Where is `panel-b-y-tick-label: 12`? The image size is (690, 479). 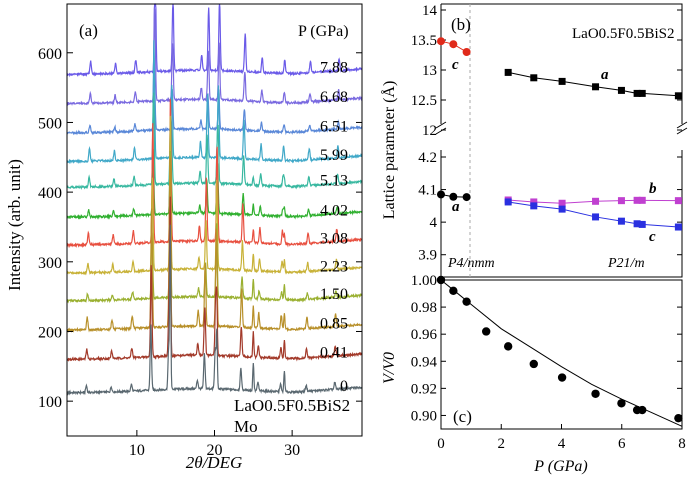
panel-b-y-tick-label: 12 is located at coordinates (429, 131).